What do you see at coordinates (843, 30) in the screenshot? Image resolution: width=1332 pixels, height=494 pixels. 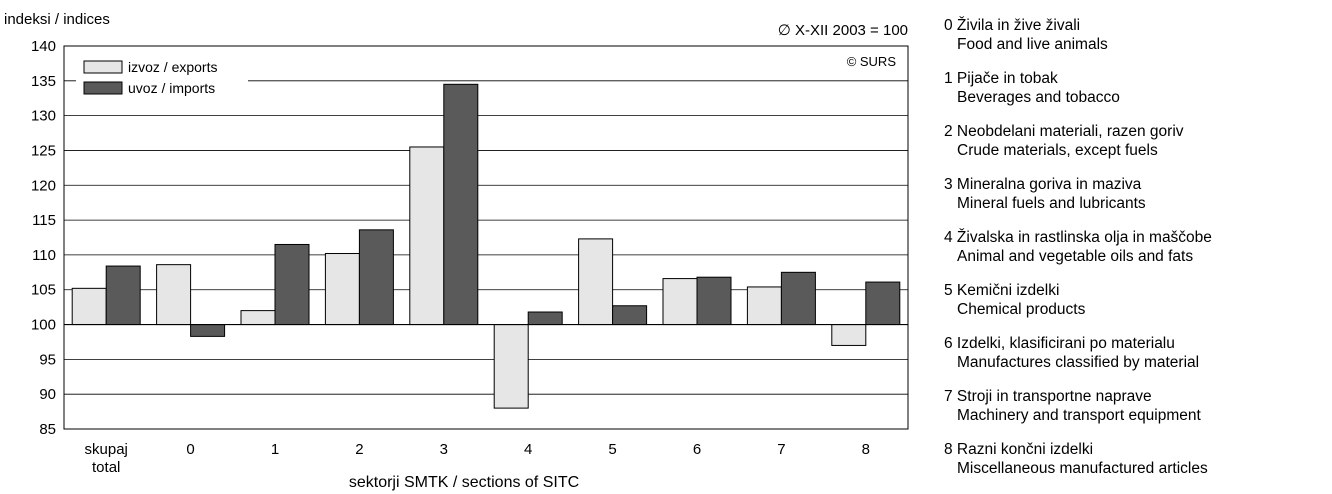 I see `base-period-note: ∅ X-XII 2003 = 100` at bounding box center [843, 30].